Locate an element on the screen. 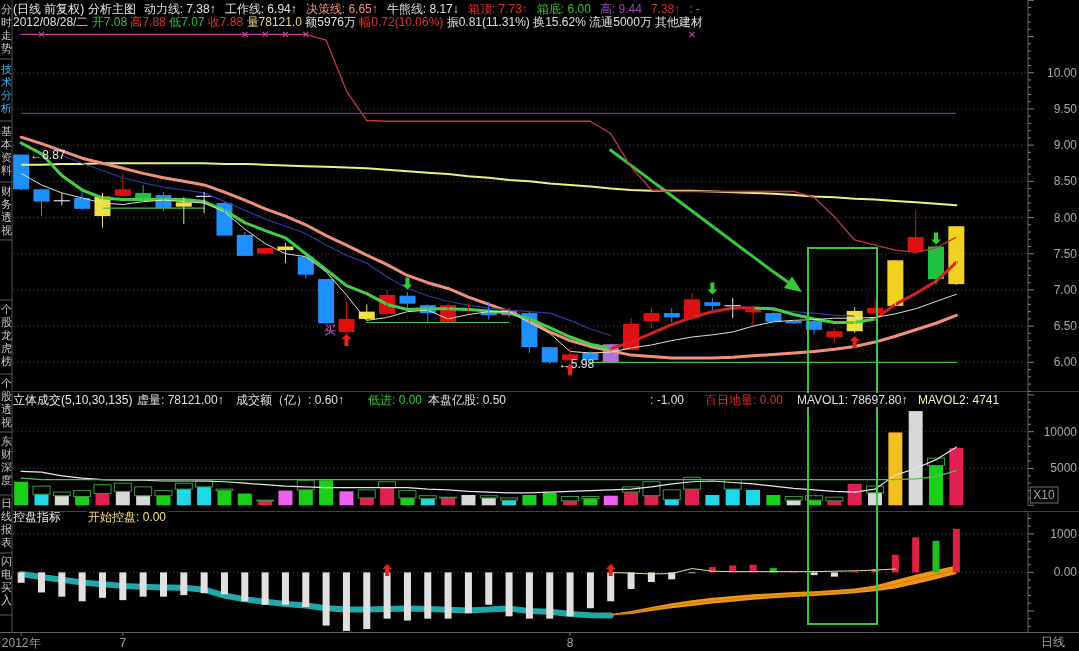 Image resolution: width=1079 pixels, height=651 pixels. chart-title: 控盘指标 is located at coordinates (37, 517).